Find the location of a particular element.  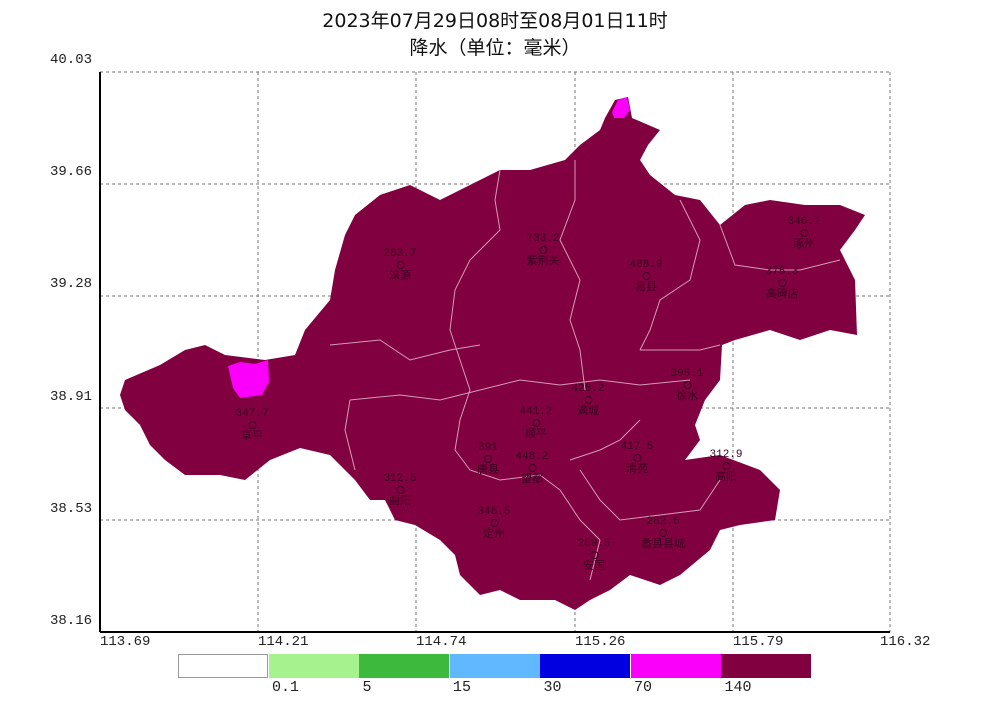

station-value: 448.2 is located at coordinates (532, 457).